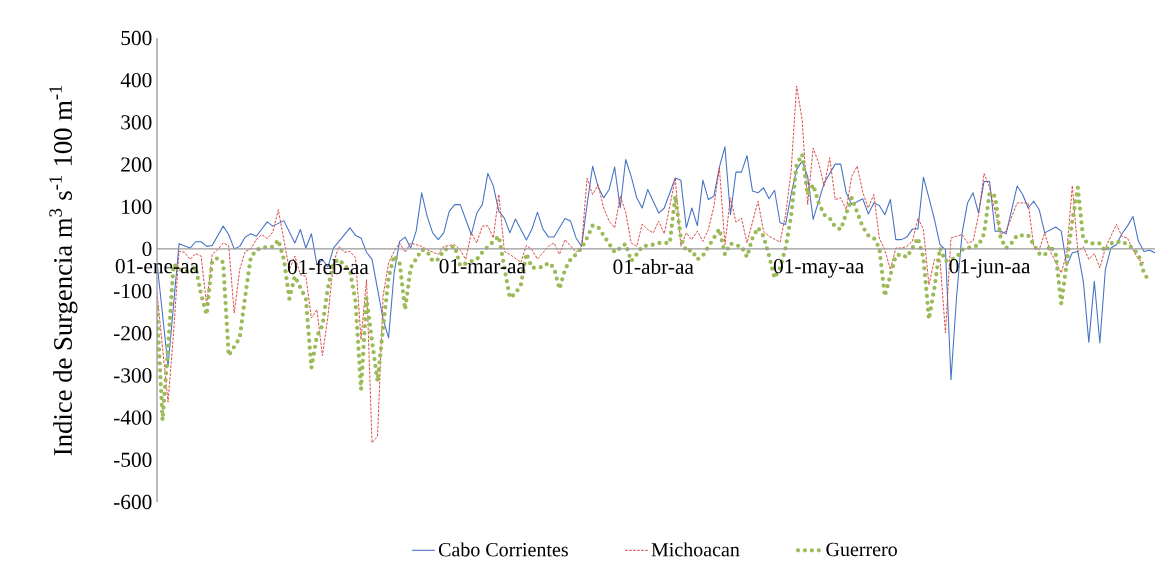  Describe the element at coordinates (132, 333) in the screenshot. I see `y-tick-label: -200` at that location.